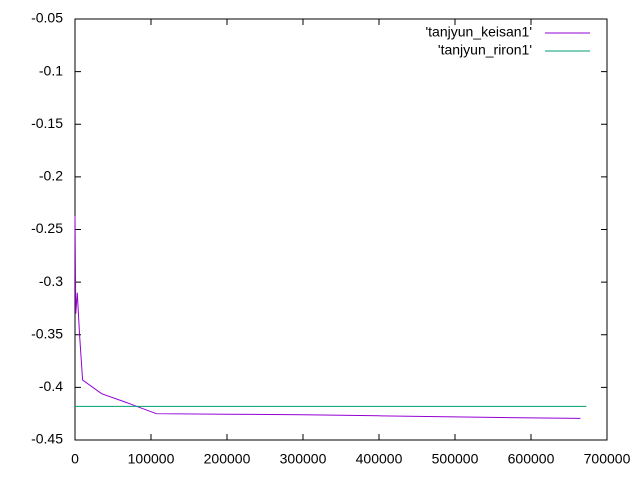 Image resolution: width=640 pixels, height=480 pixels. Describe the element at coordinates (47, 123) in the screenshot. I see `y-tick-label: -0.15` at that location.